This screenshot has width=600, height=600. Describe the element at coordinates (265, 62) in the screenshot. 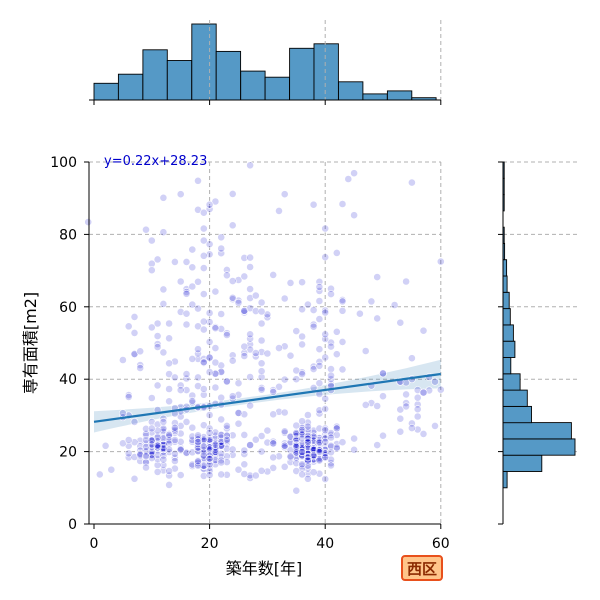

I see `x-marginal-histogram` at that location.